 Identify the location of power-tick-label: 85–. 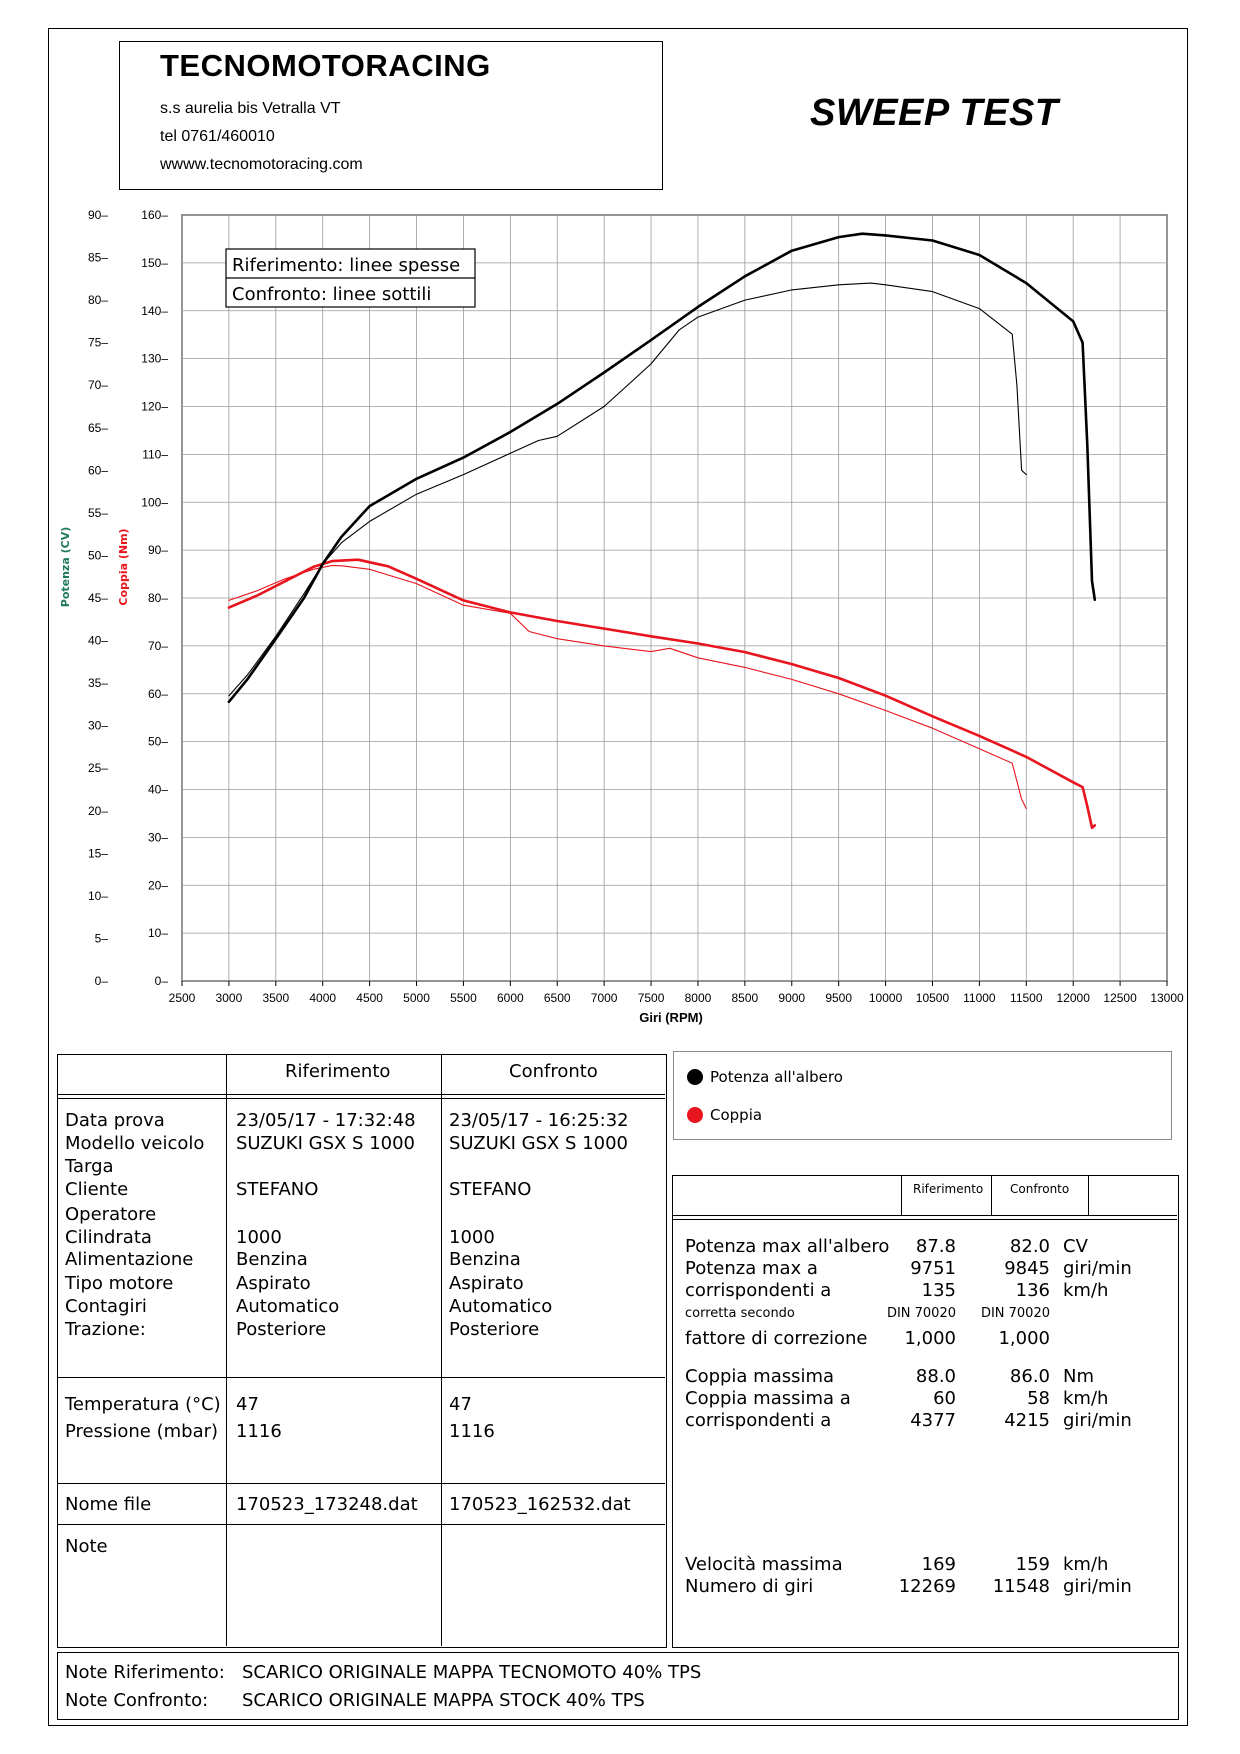
(98, 258).